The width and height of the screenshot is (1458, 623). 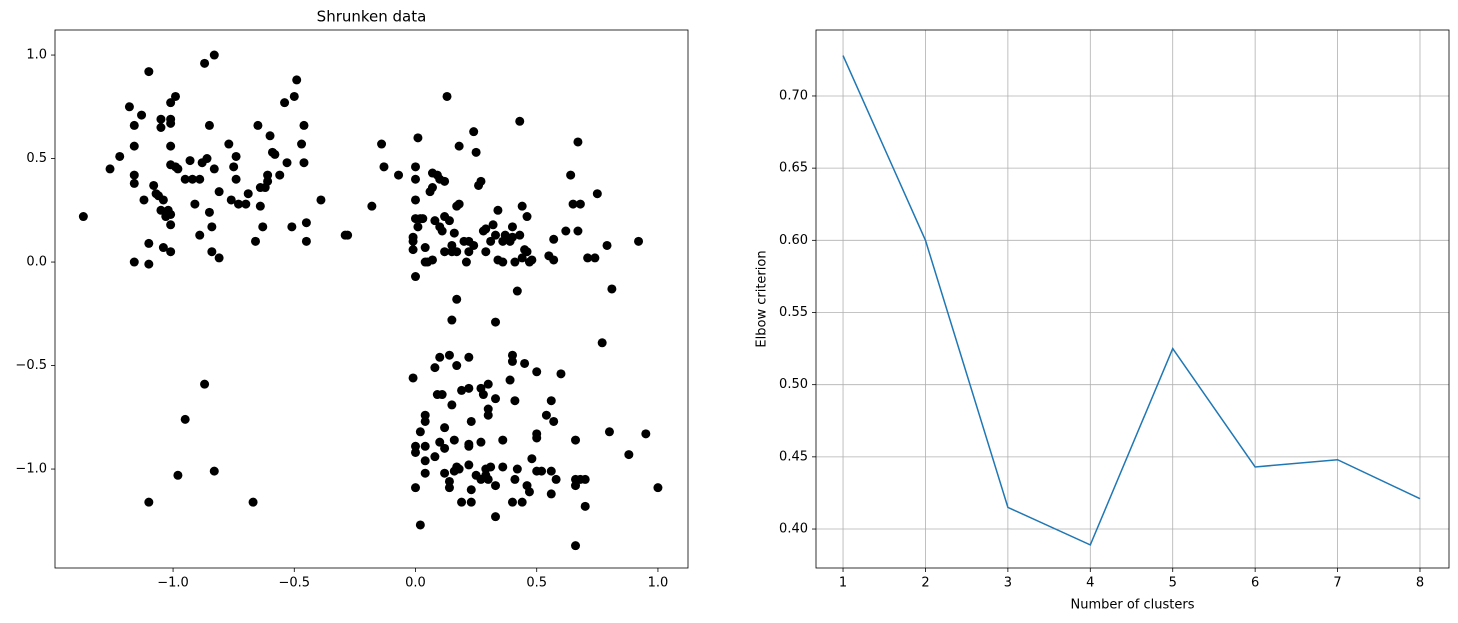 I want to click on x-tick-label: −1.0, so click(x=173, y=583).